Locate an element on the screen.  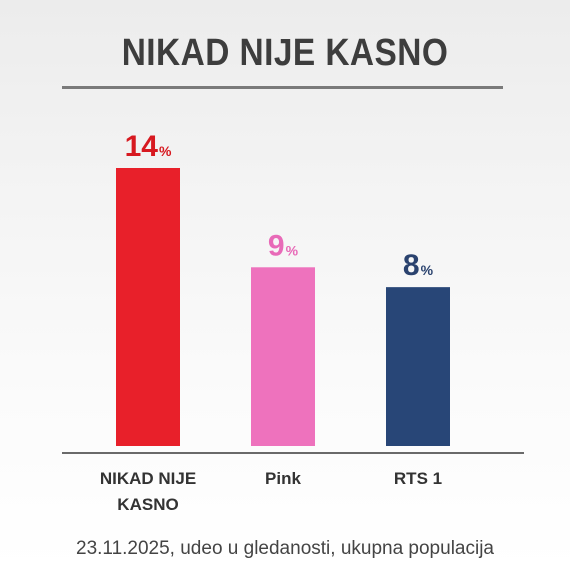
value-label-nikad-nije-kasno: 14% is located at coordinates (148, 146).